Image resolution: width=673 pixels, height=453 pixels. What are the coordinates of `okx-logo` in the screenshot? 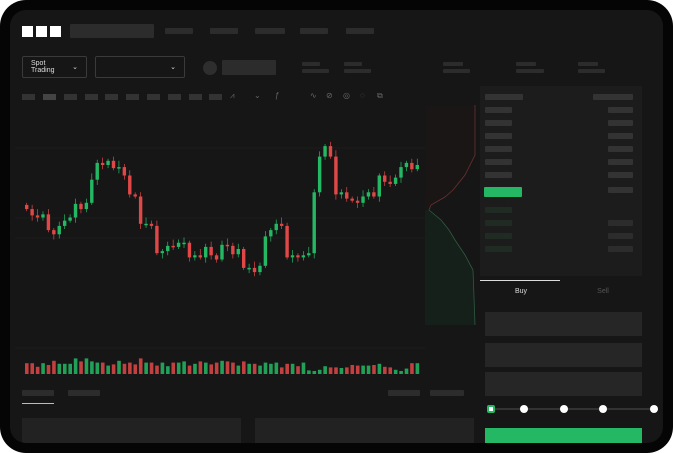 It's located at (42, 32).